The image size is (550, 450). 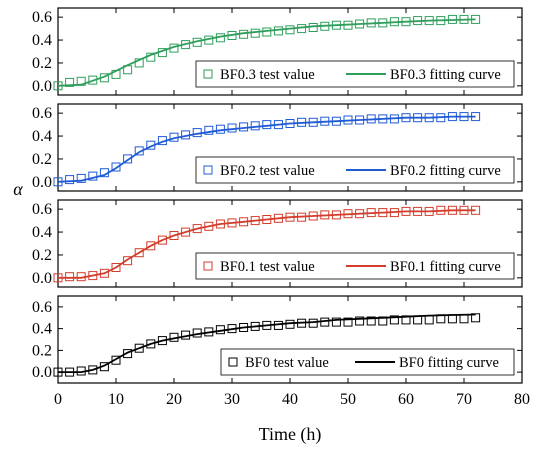 I want to click on fitting-curve, so click(x=266, y=149).